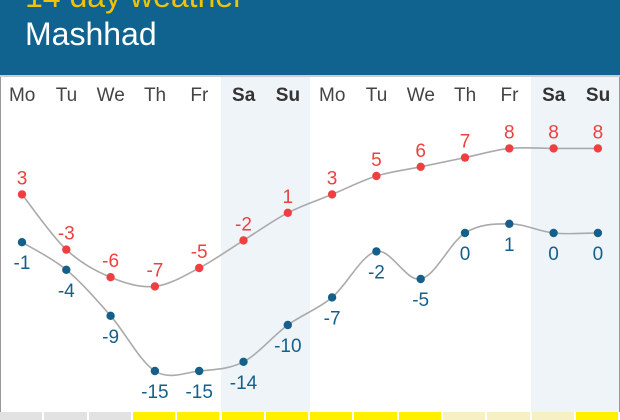 The height and width of the screenshot is (420, 620). What do you see at coordinates (110, 337) in the screenshot?
I see `low-temp-label: -9` at bounding box center [110, 337].